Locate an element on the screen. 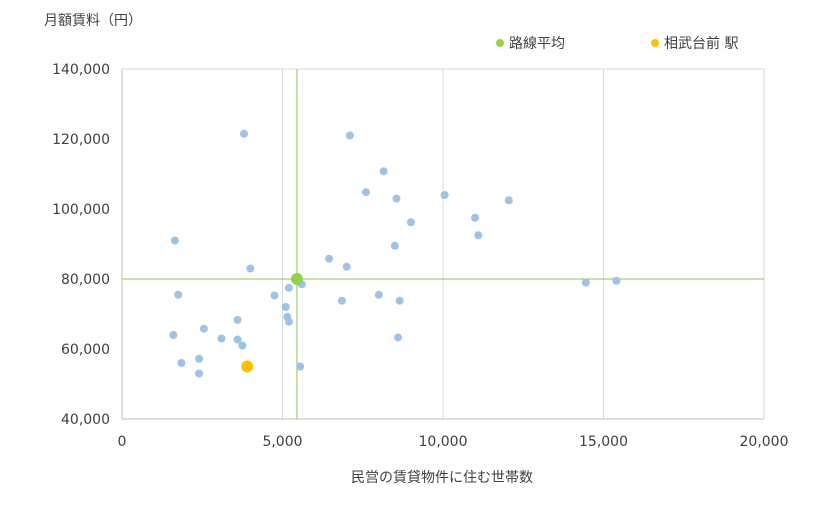 This screenshot has height=510, width=820. y-tick-label: 120,000 is located at coordinates (81, 140).